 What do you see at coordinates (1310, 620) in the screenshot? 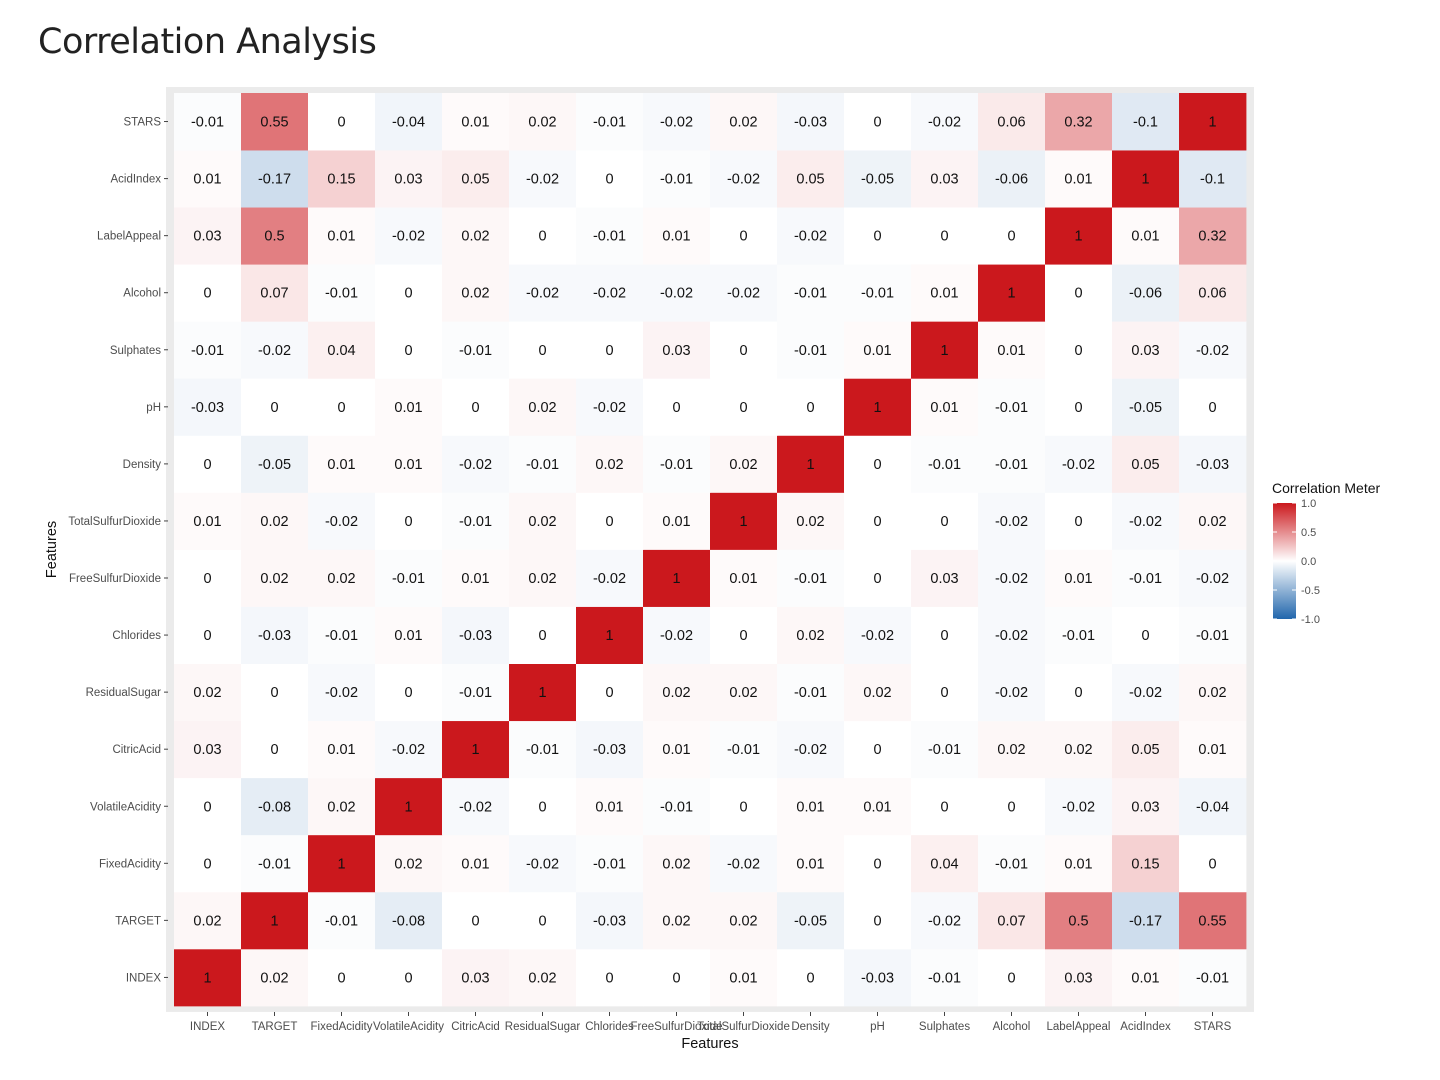
I see `legend-tick-label: -1.0` at bounding box center [1310, 620].